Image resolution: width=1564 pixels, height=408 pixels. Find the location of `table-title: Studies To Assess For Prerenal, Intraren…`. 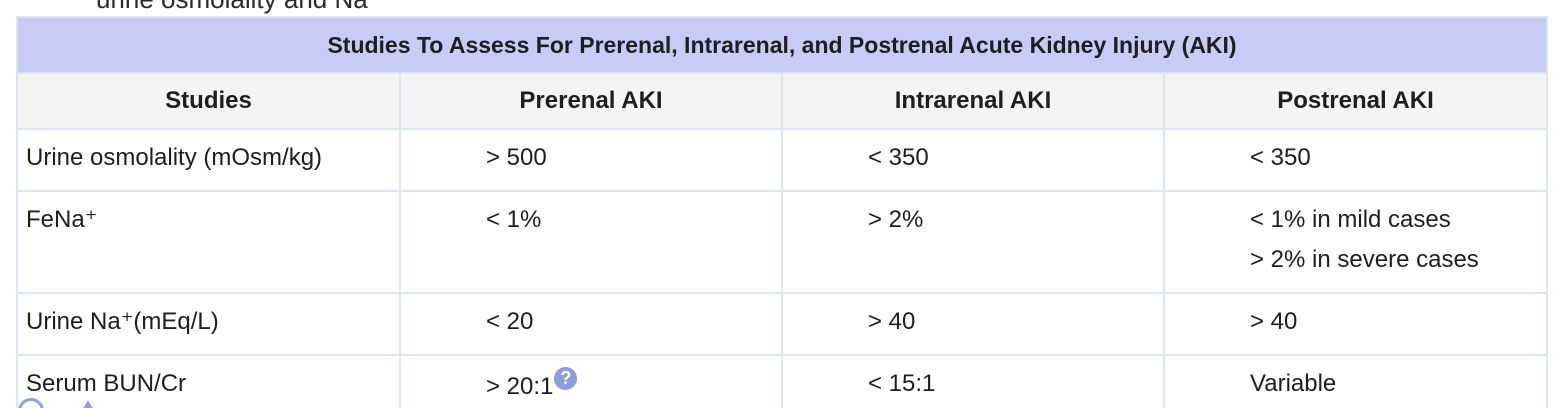

table-title: Studies To Assess For Prerenal, Intraren… is located at coordinates (782, 45).